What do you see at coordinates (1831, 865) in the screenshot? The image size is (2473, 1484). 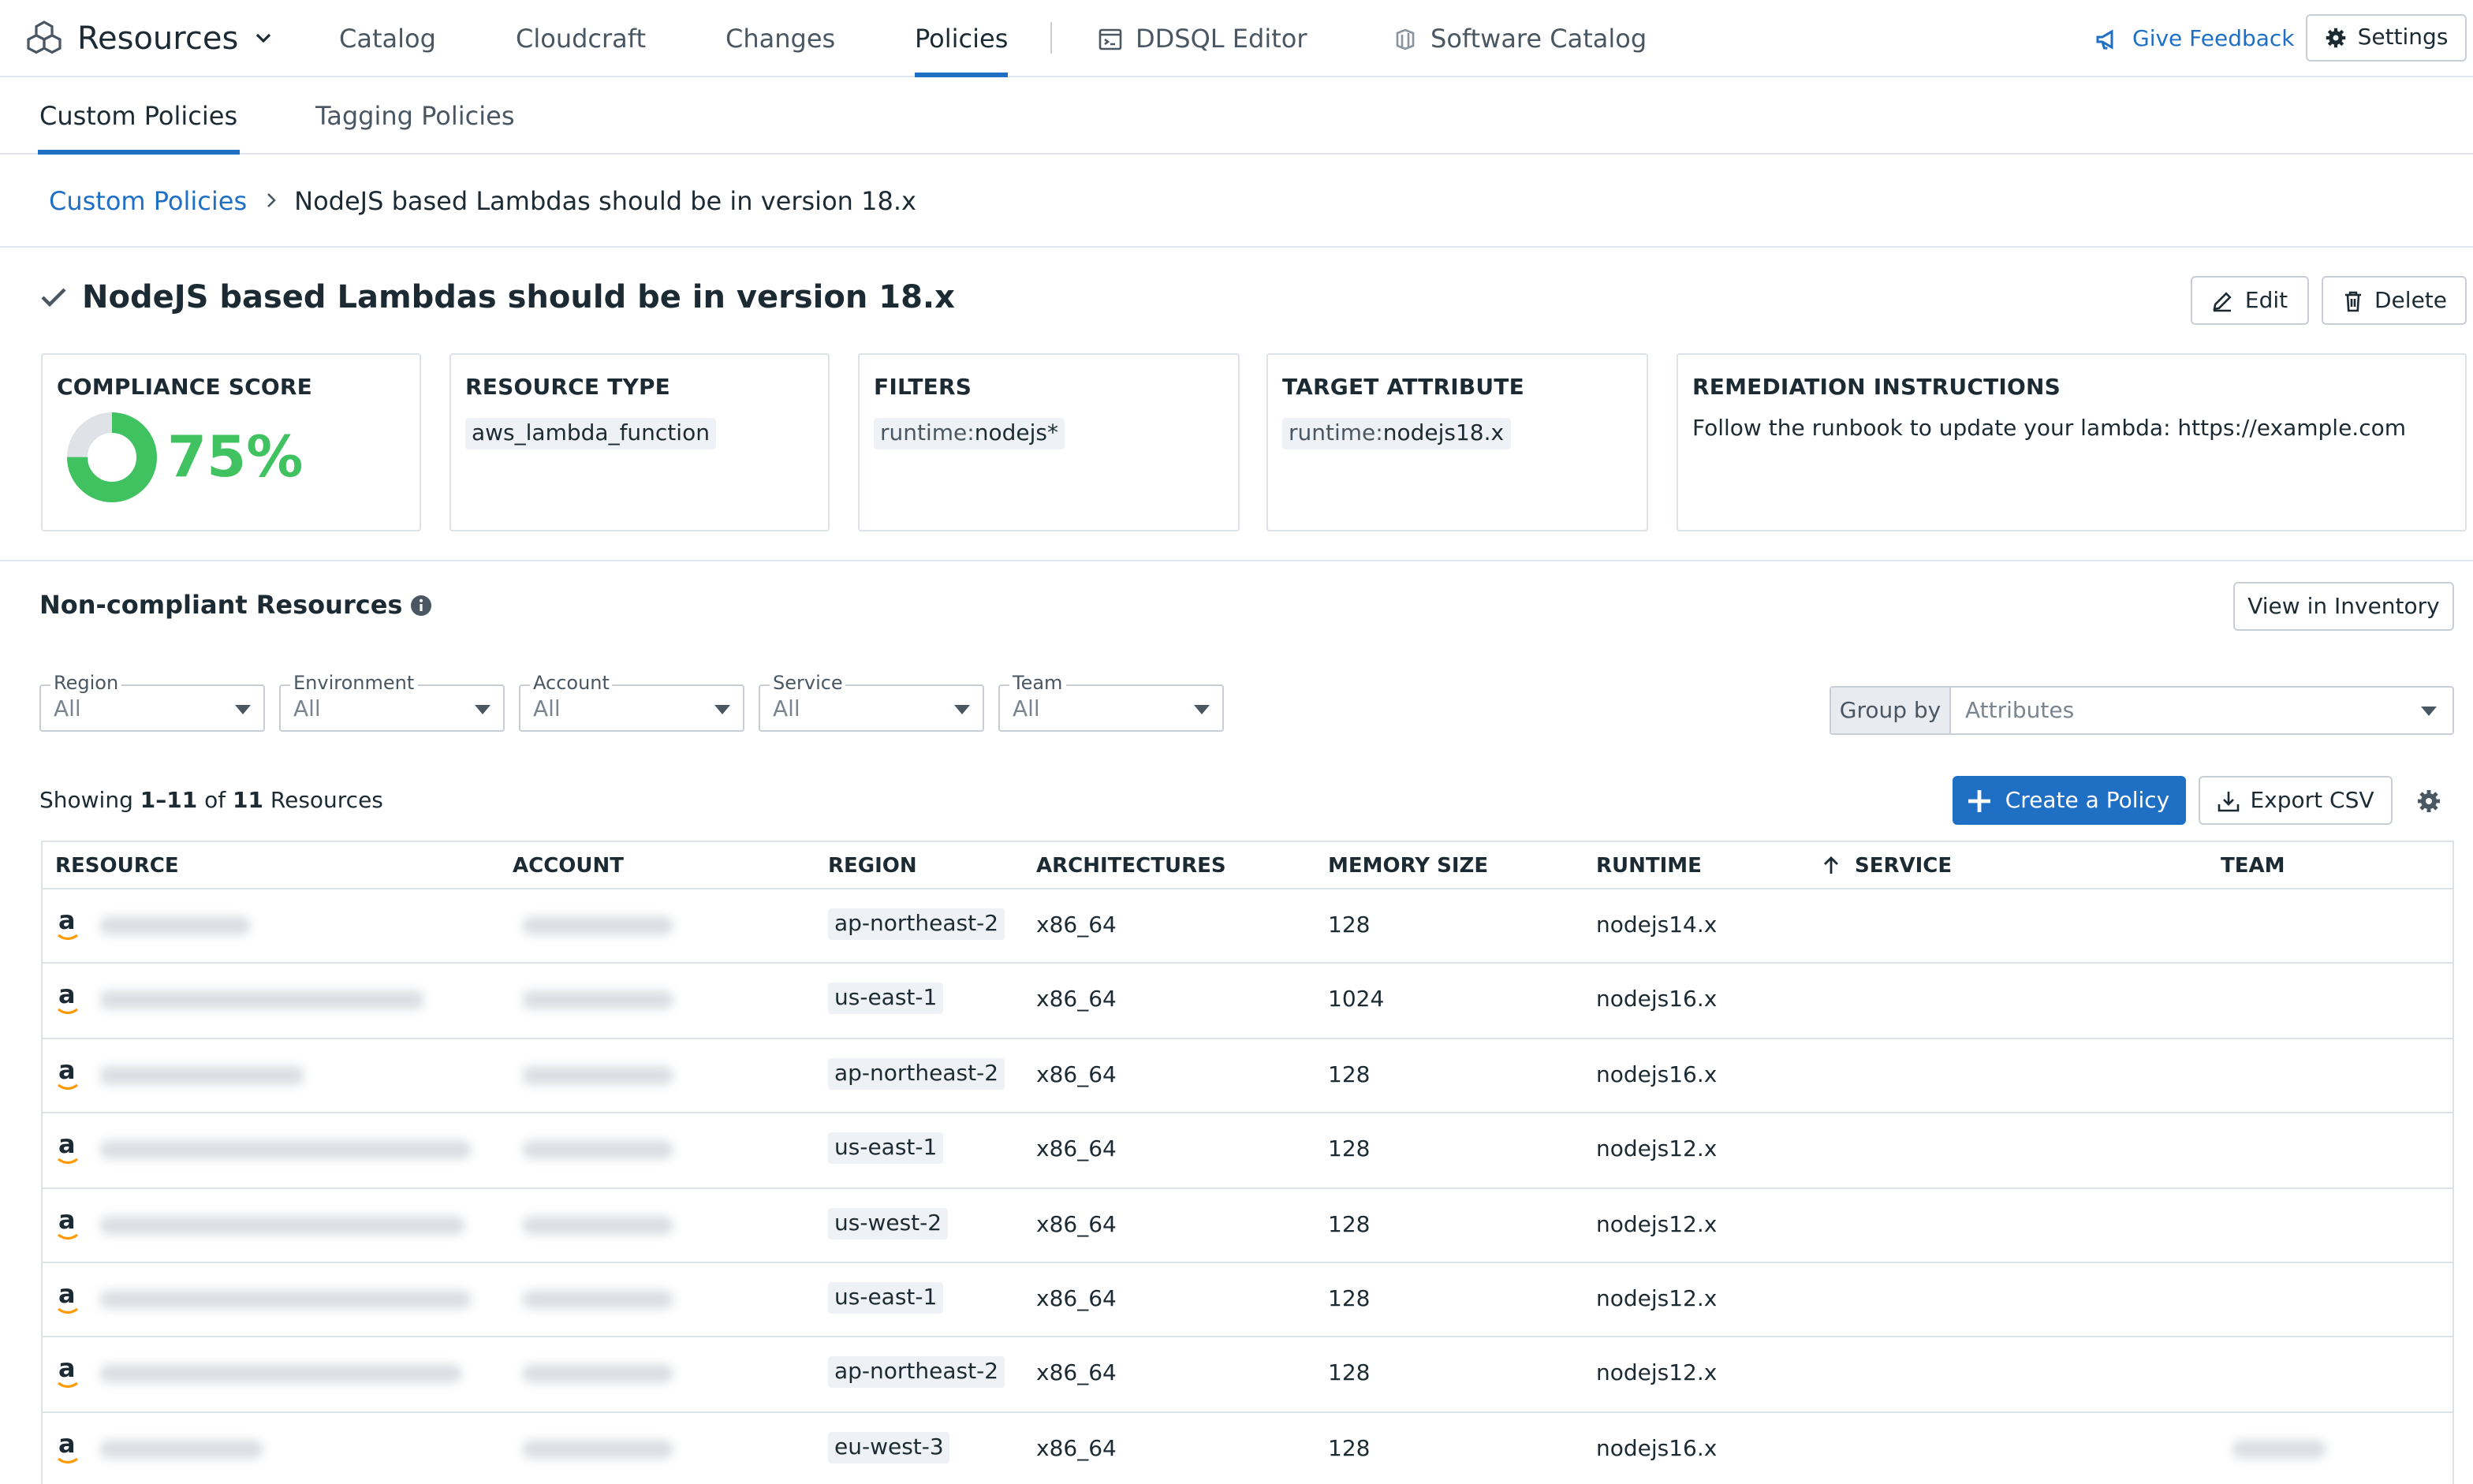 I see `sort-arrow-up-icon` at bounding box center [1831, 865].